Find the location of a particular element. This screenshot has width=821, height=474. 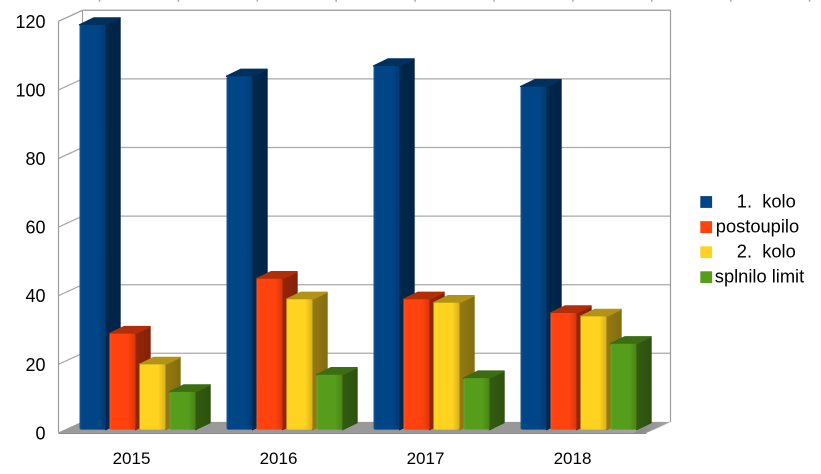

svg-text: 2015 is located at coordinates (132, 458).